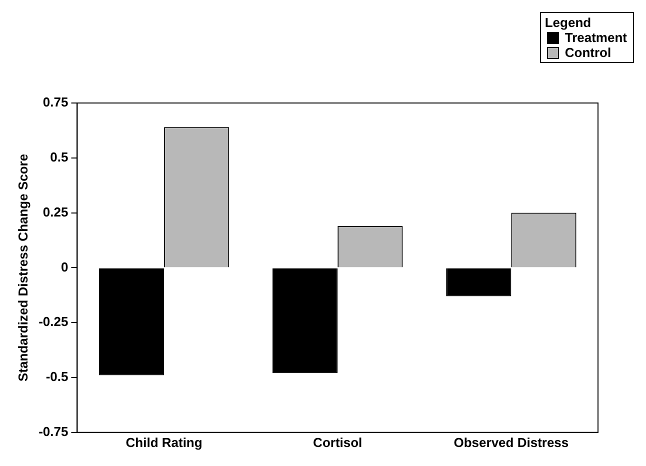  Describe the element at coordinates (55, 212) in the screenshot. I see `y-tick-label: 0.25` at that location.